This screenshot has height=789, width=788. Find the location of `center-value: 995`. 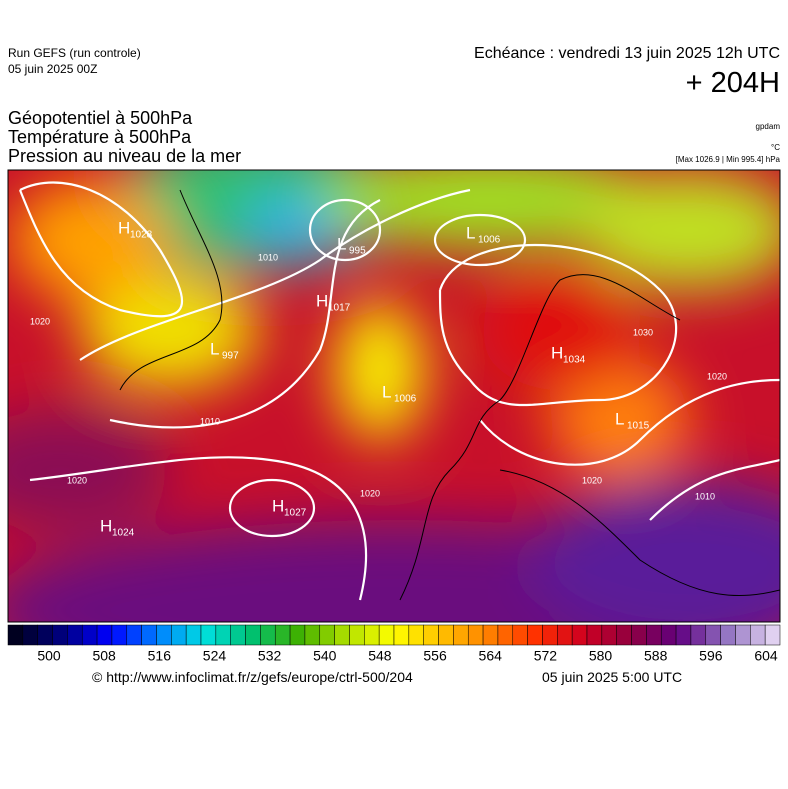

center-value: 995 is located at coordinates (357, 251).